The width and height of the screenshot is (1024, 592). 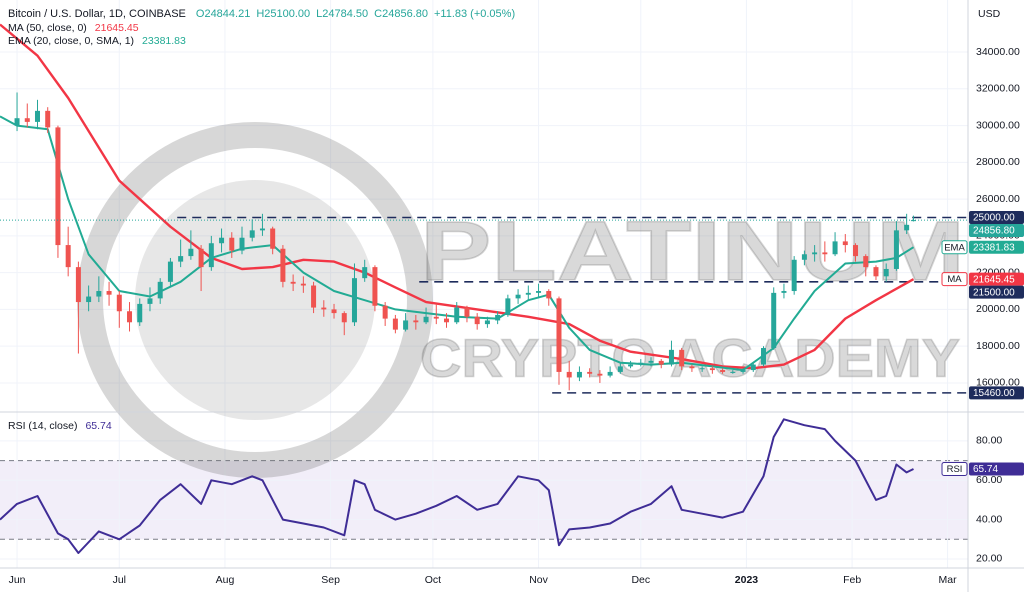 What do you see at coordinates (989, 480) in the screenshot?
I see `y-tick-label: 60.00` at bounding box center [989, 480].